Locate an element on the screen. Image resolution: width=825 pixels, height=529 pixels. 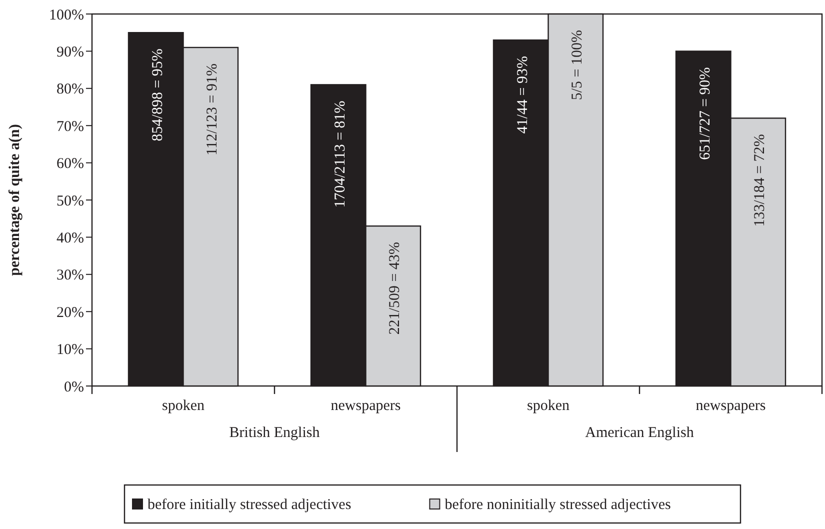
data-label: 854/898 = 95% is located at coordinates (158, 95).